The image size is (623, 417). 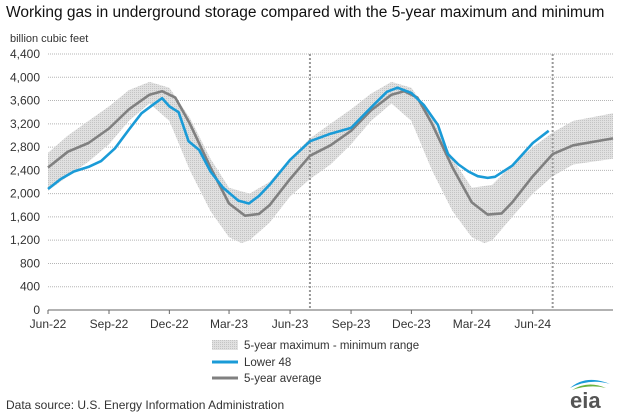 I want to click on y-tick-label: 1,200, so click(x=25, y=240).